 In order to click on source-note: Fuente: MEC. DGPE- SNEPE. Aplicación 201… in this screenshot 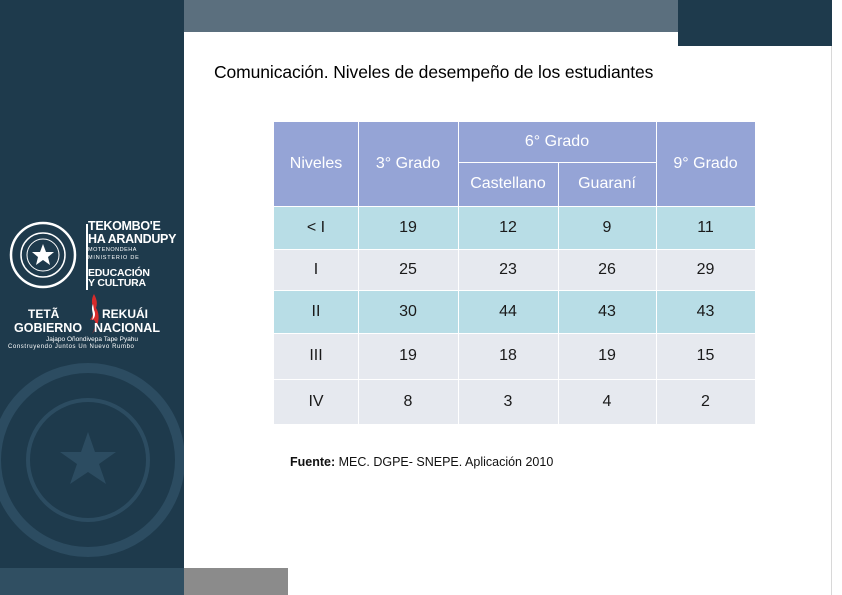, I will do `click(421, 462)`.